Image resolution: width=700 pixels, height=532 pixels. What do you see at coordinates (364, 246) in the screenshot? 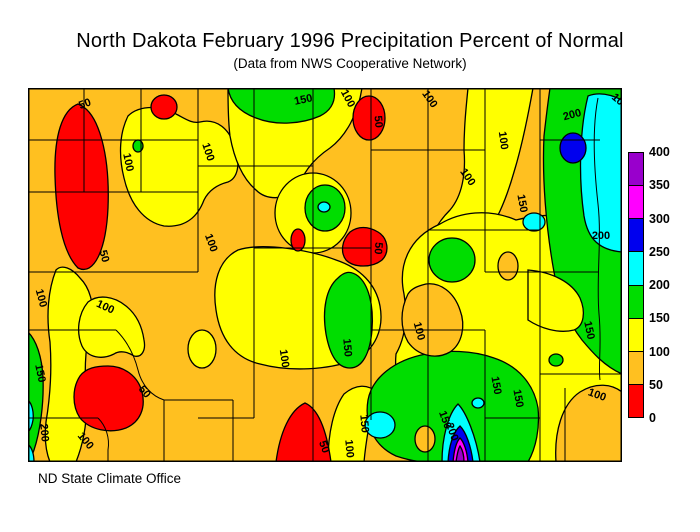
I see `region-red-center-blob` at bounding box center [364, 246].